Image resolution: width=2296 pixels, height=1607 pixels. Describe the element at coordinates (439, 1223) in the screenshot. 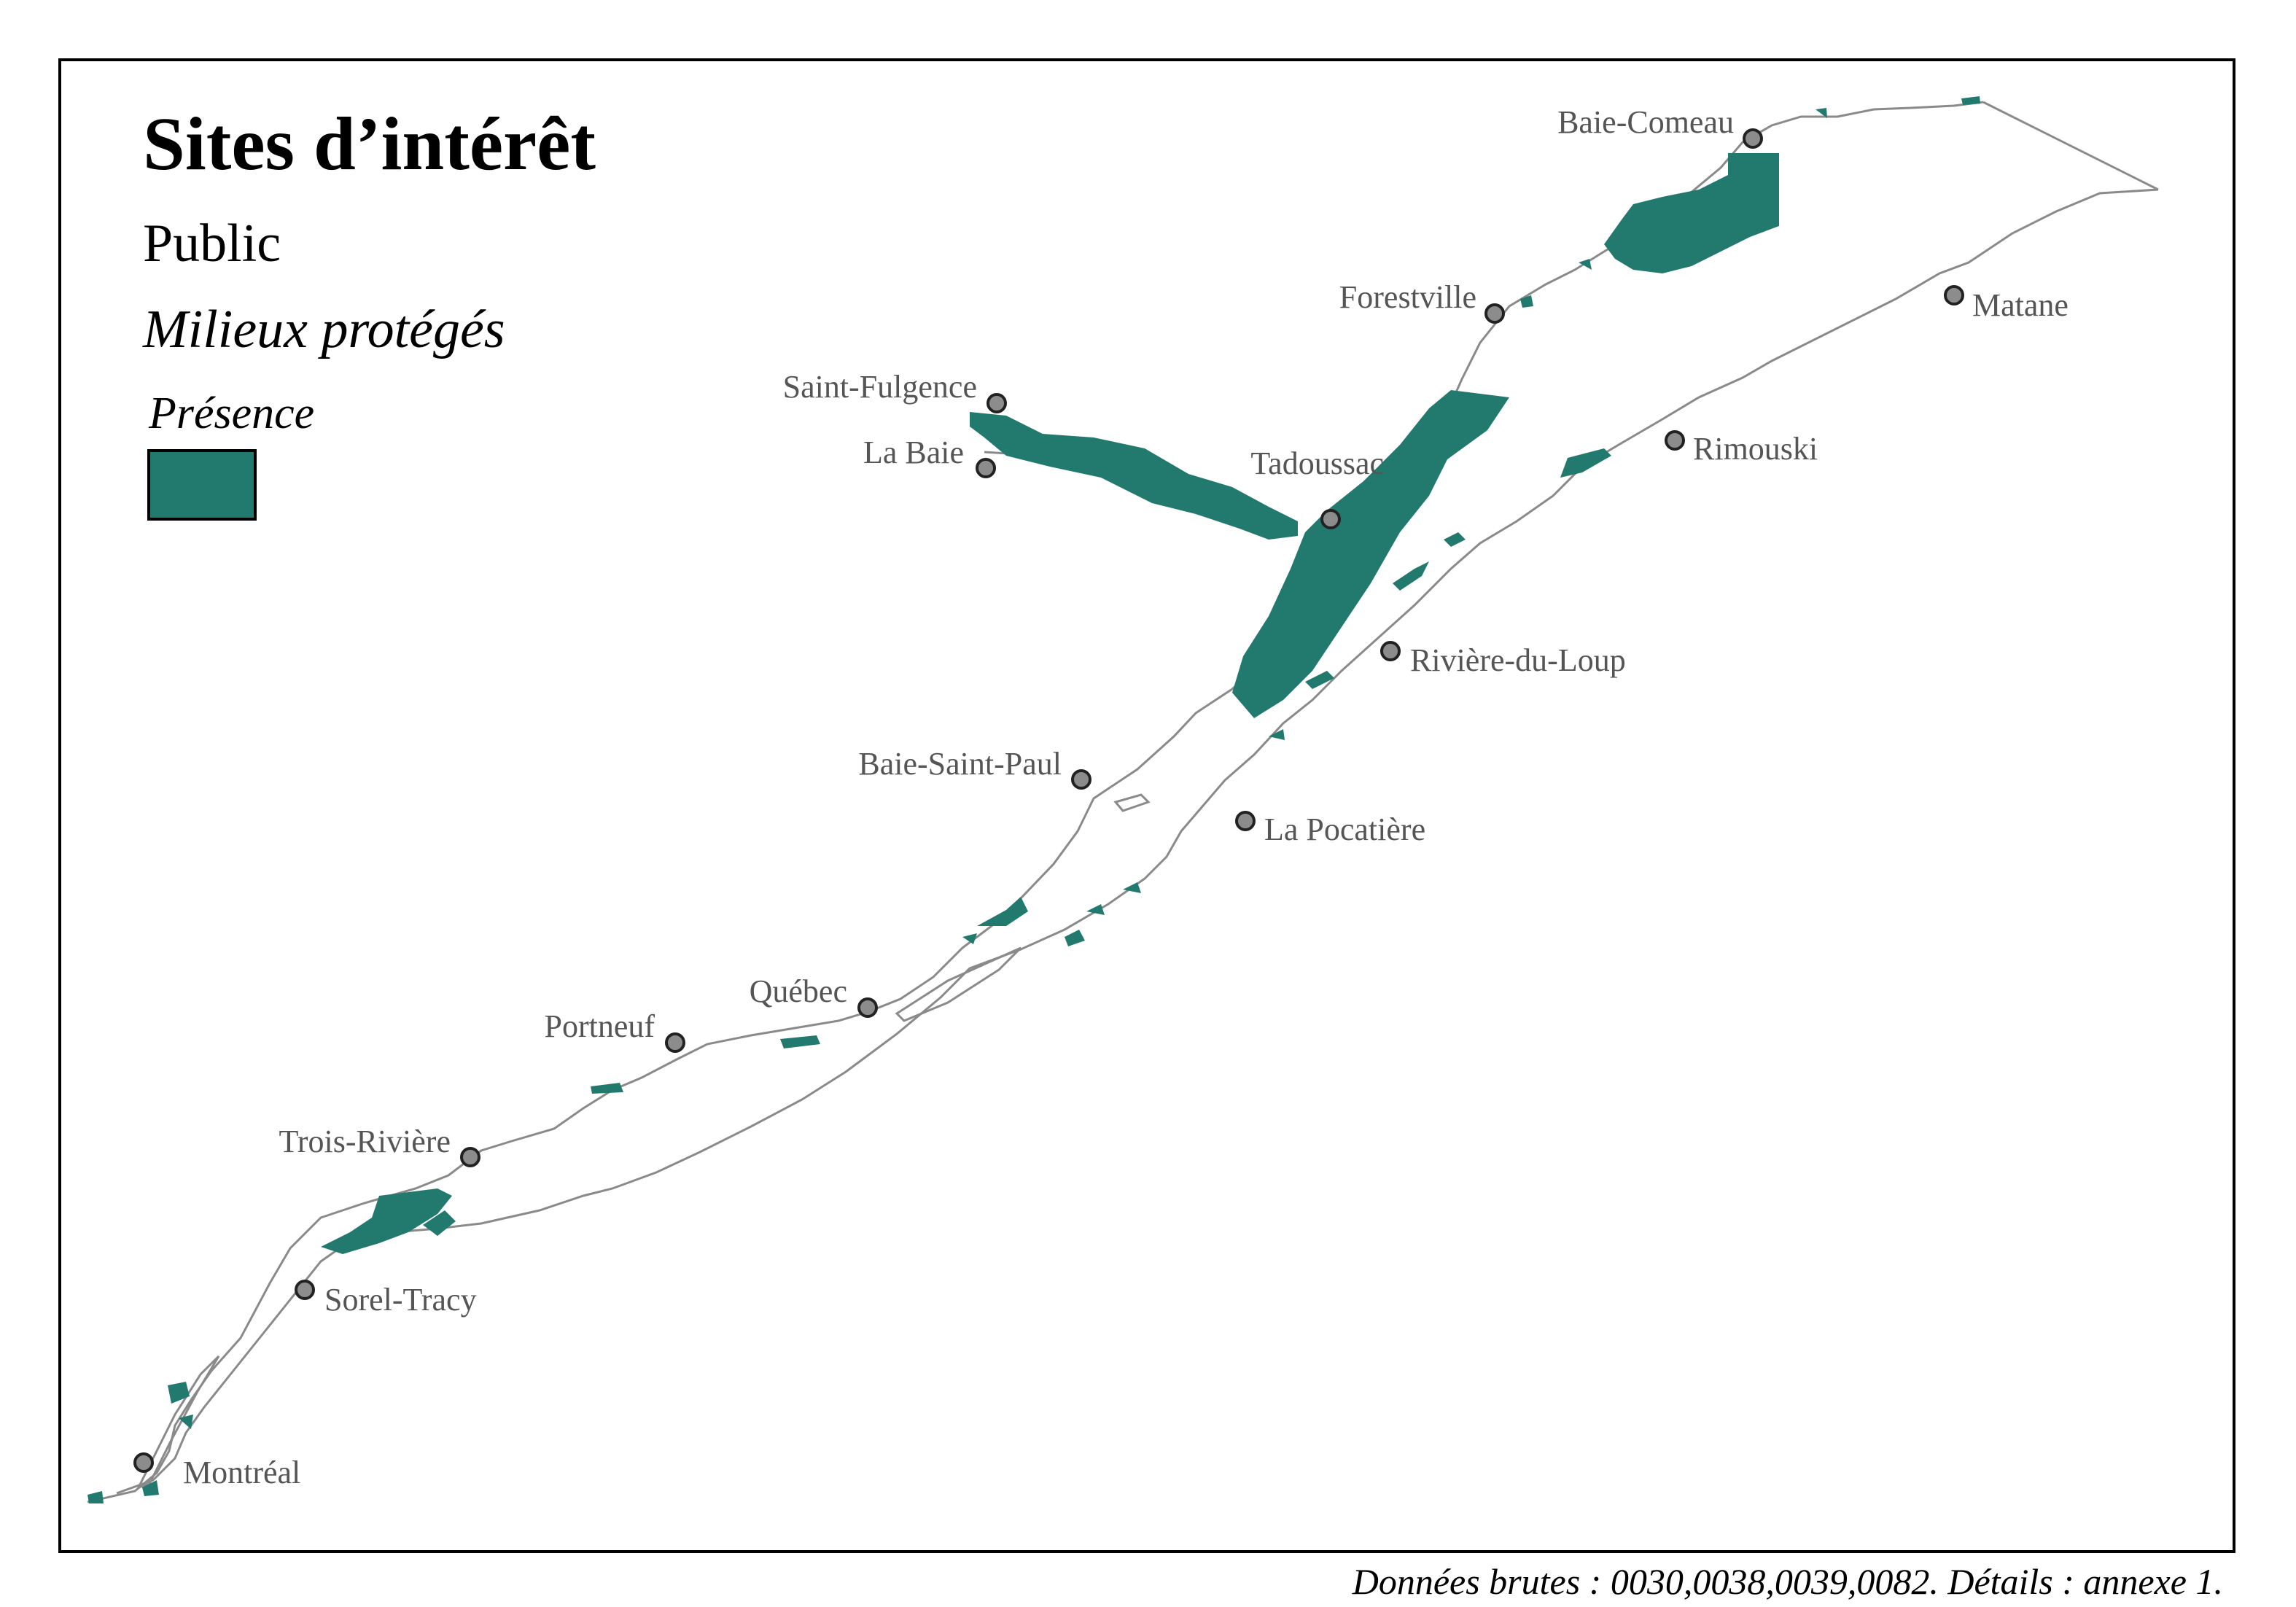

I see `protected-area-sorel` at that location.